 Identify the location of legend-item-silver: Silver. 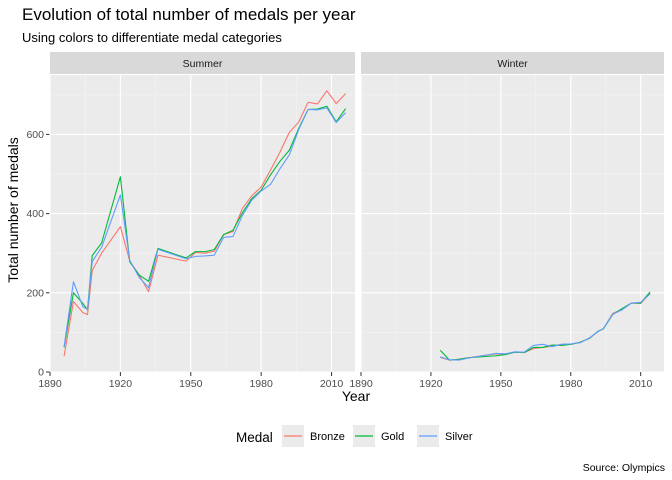
(445, 436).